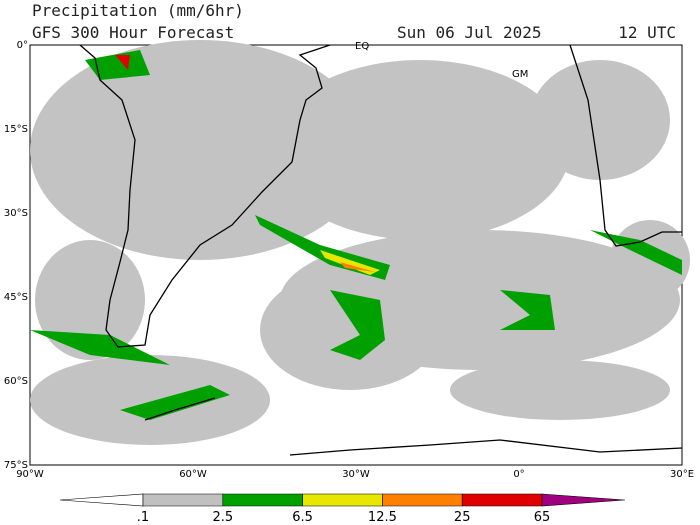 The width and height of the screenshot is (700, 525). Describe the element at coordinates (16, 297) in the screenshot. I see `lat-label: 45°S` at that location.